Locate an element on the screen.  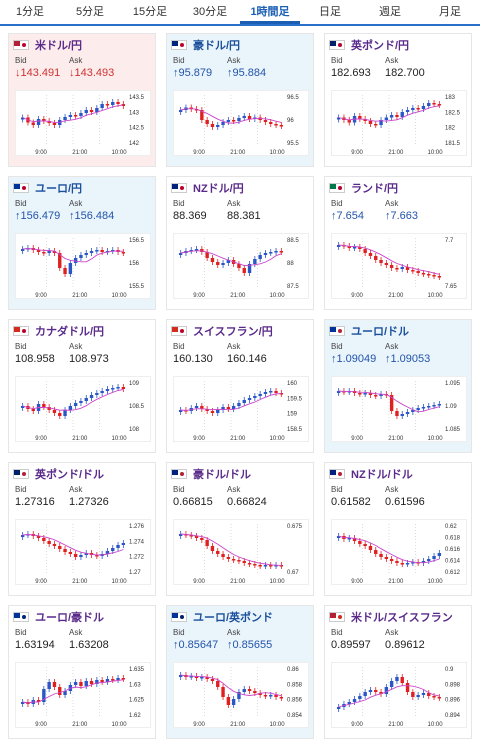
price-chart: 143.5 143 142.5 142 9:00 21:00 10:00 is located at coordinates (83, 123).